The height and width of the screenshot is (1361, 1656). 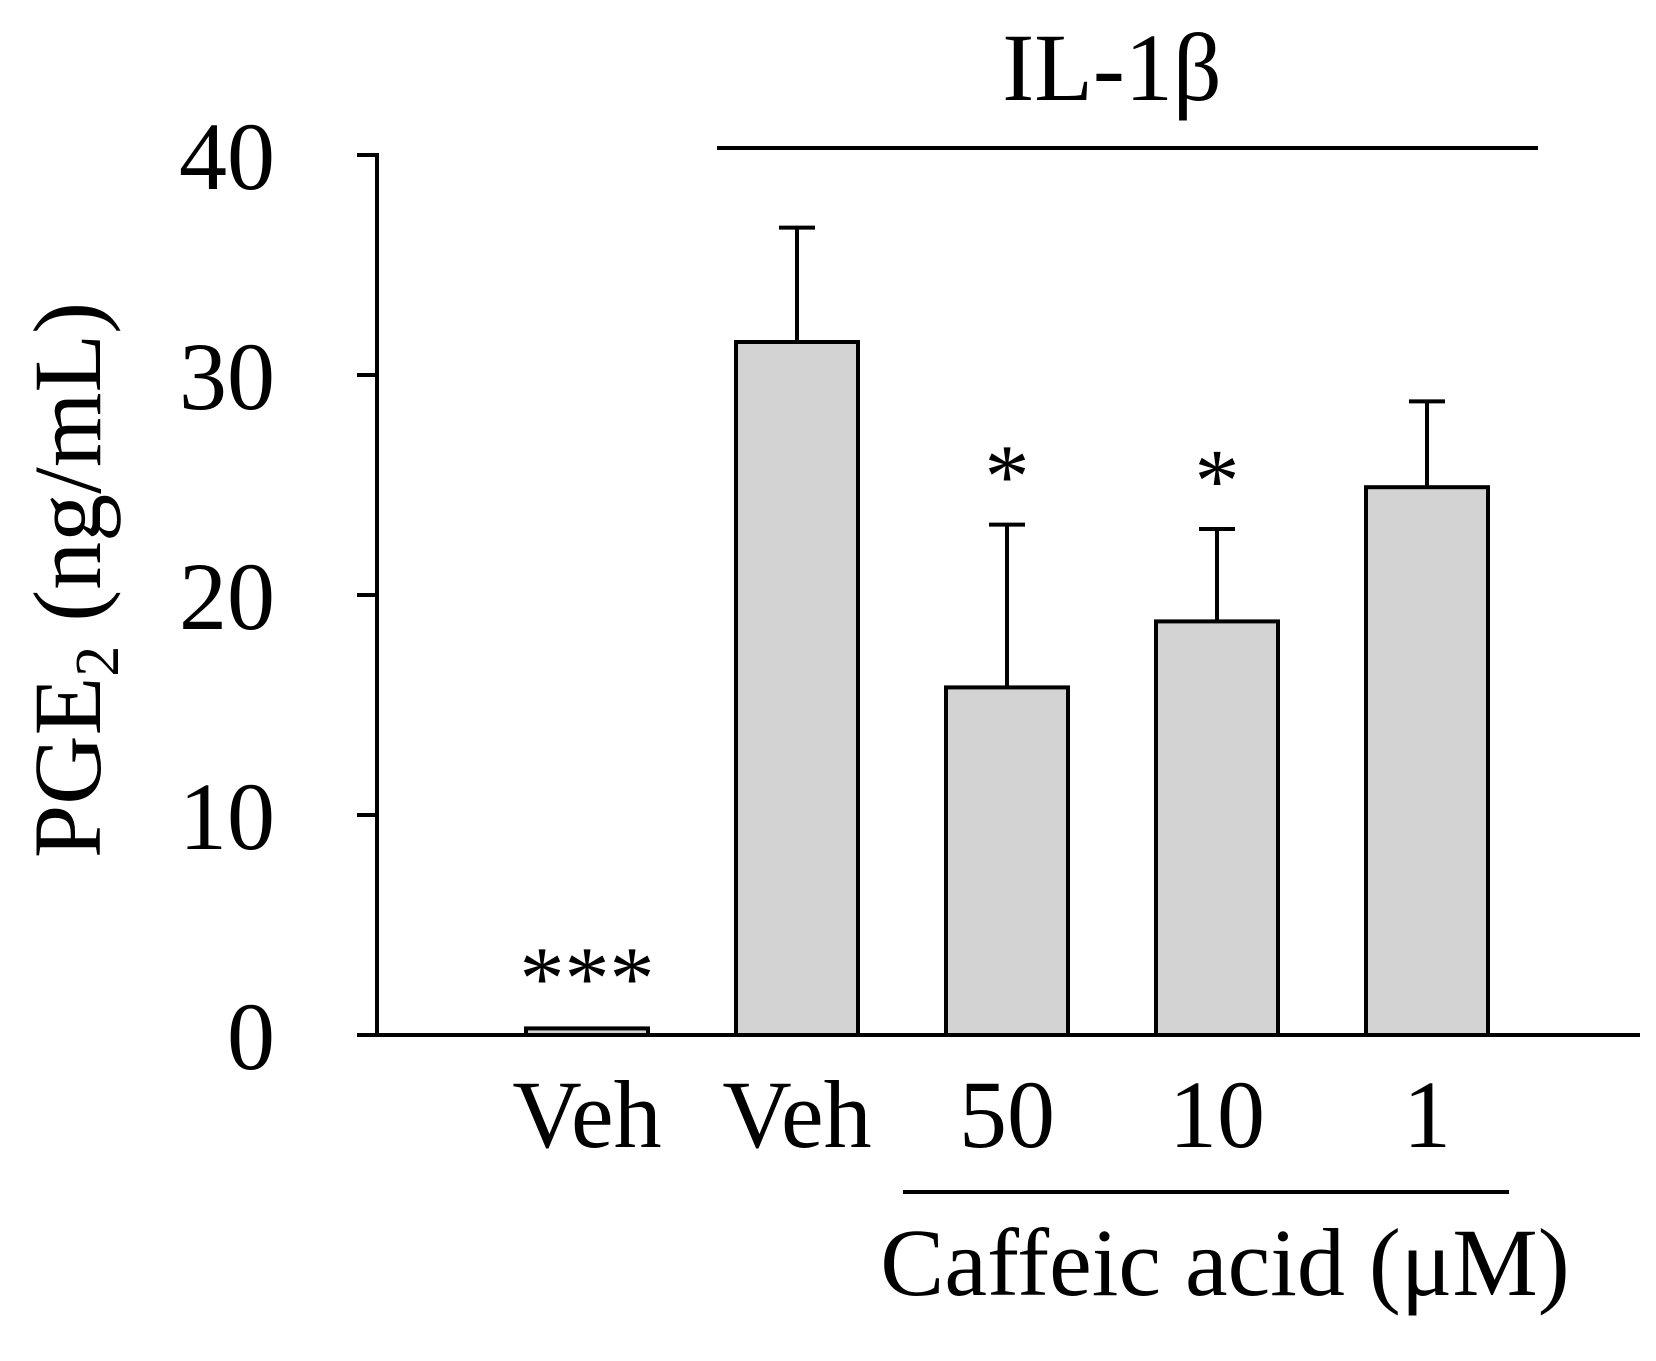 I want to click on x-tick-labels: Veh Veh 50 10 1, so click(x=981, y=1114).